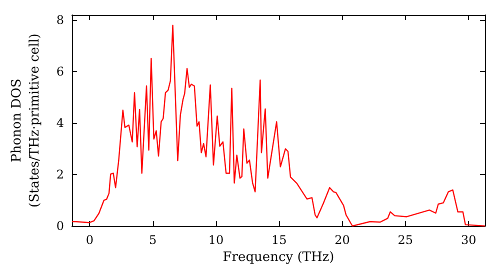  I want to click on y-tick-label: 0, so click(60, 226).